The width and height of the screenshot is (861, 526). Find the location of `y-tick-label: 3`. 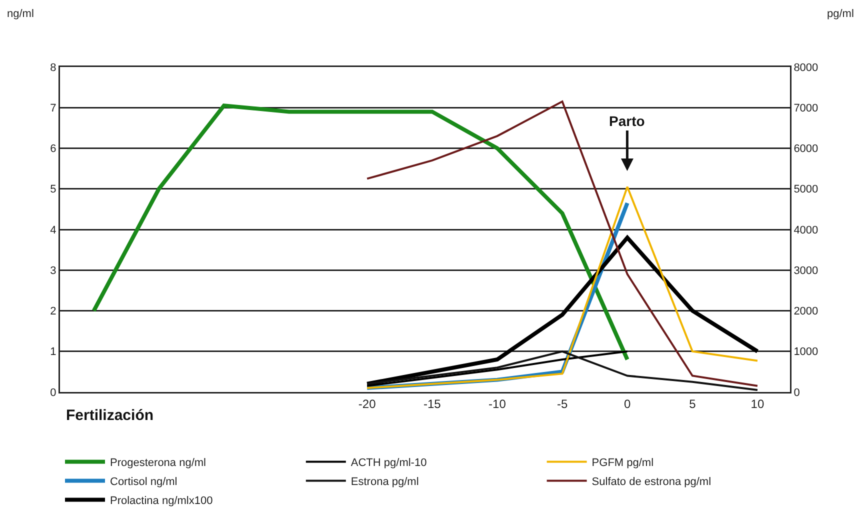

y-tick-label: 3 is located at coordinates (53, 270).